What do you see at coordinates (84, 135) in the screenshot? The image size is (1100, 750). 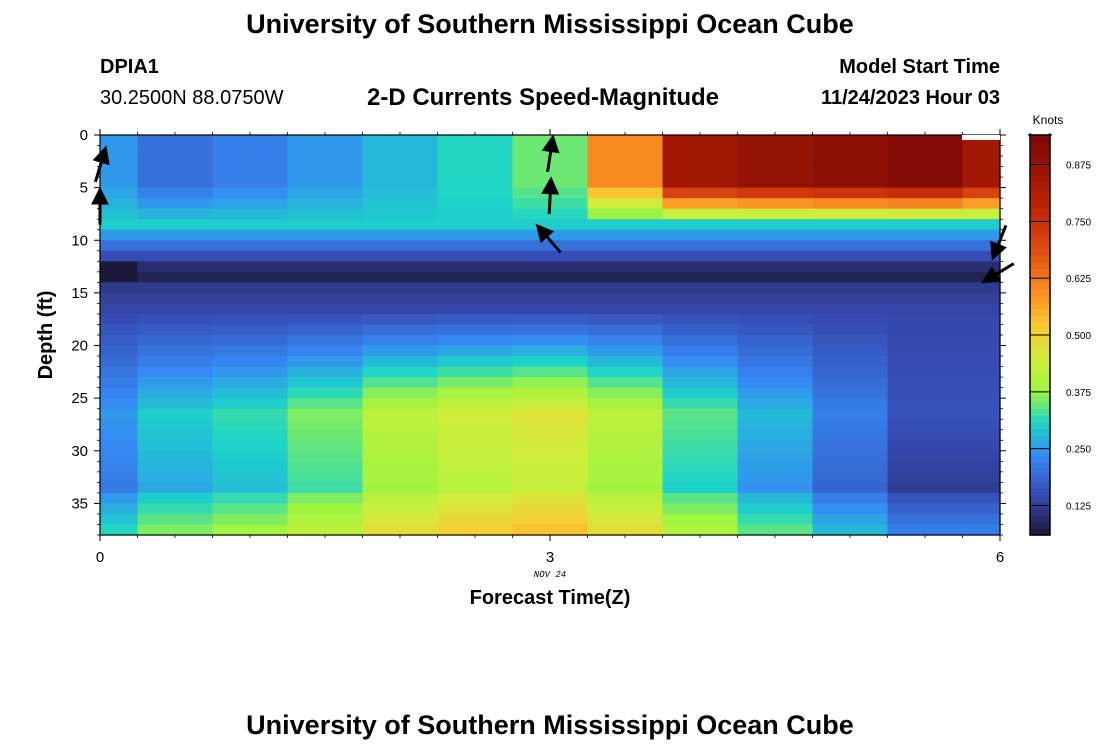 I see `y-tick-label: 0` at bounding box center [84, 135].